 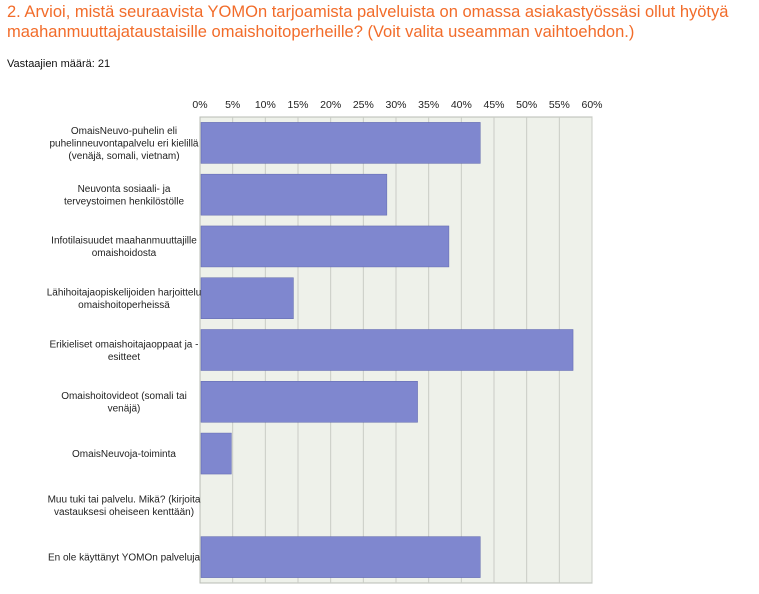 What do you see at coordinates (124, 253) in the screenshot?
I see `category-label: omaishoidosta` at bounding box center [124, 253].